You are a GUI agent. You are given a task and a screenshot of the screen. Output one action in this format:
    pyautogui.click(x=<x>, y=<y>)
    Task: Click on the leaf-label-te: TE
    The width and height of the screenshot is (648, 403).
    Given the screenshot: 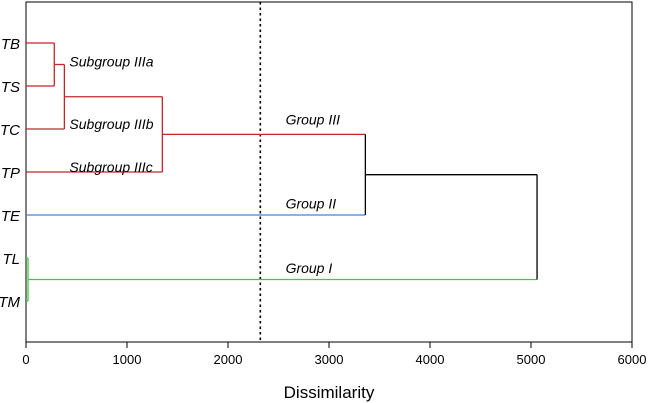 What is the action you would take?
    pyautogui.click(x=11, y=216)
    